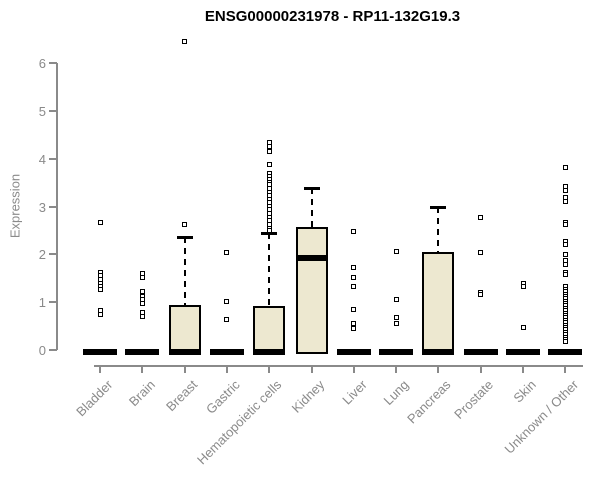  What do you see at coordinates (396, 393) in the screenshot?
I see `x-category-label: Lung` at bounding box center [396, 393].